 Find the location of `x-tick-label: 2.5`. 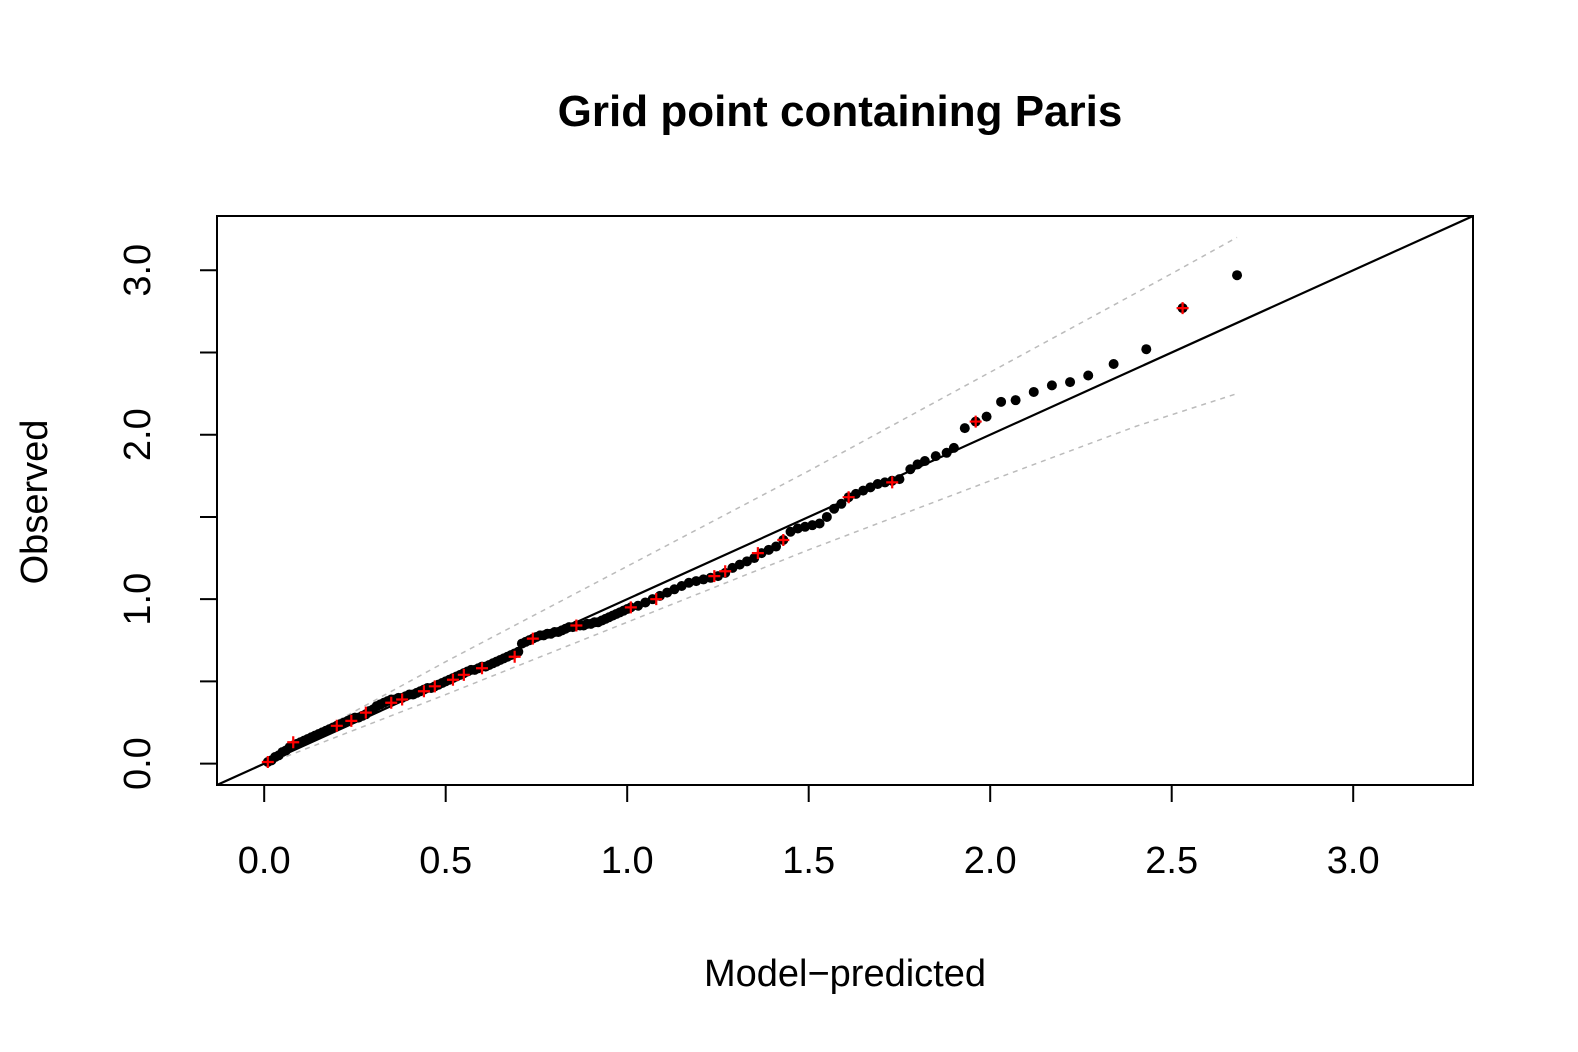

x-tick-label: 2.5 is located at coordinates (1171, 861).